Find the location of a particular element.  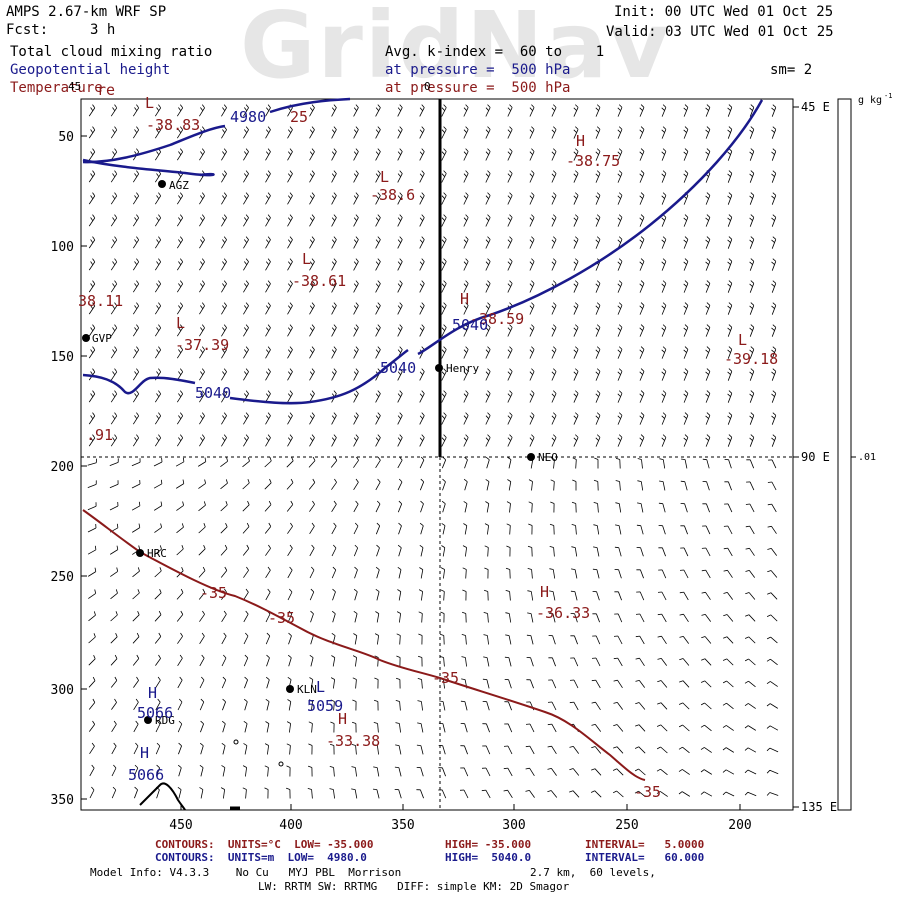

colorbar-units: g kg is located at coordinates (870, 100).